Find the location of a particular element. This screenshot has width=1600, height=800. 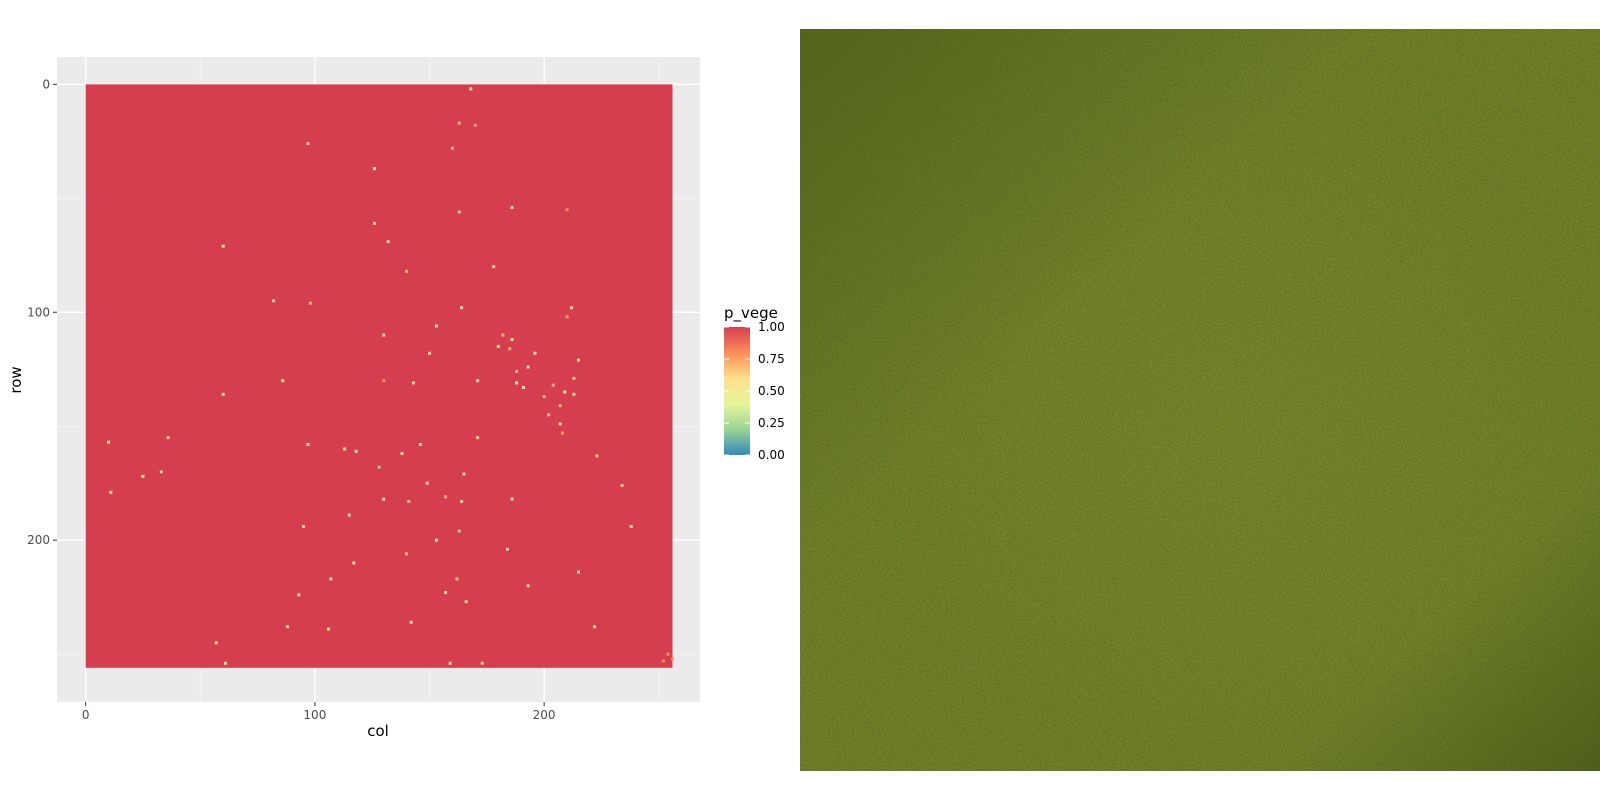

y-axis-title: row is located at coordinates (16, 379).